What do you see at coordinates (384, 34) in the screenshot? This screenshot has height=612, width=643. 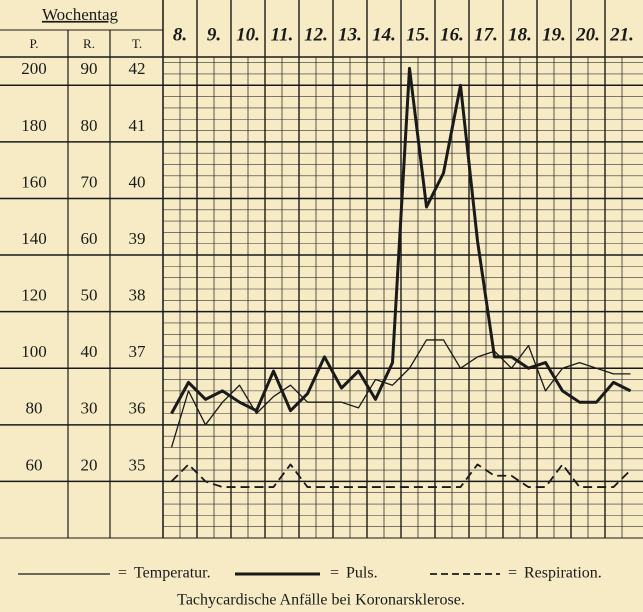 I see `x-tick-label: 14.` at bounding box center [384, 34].